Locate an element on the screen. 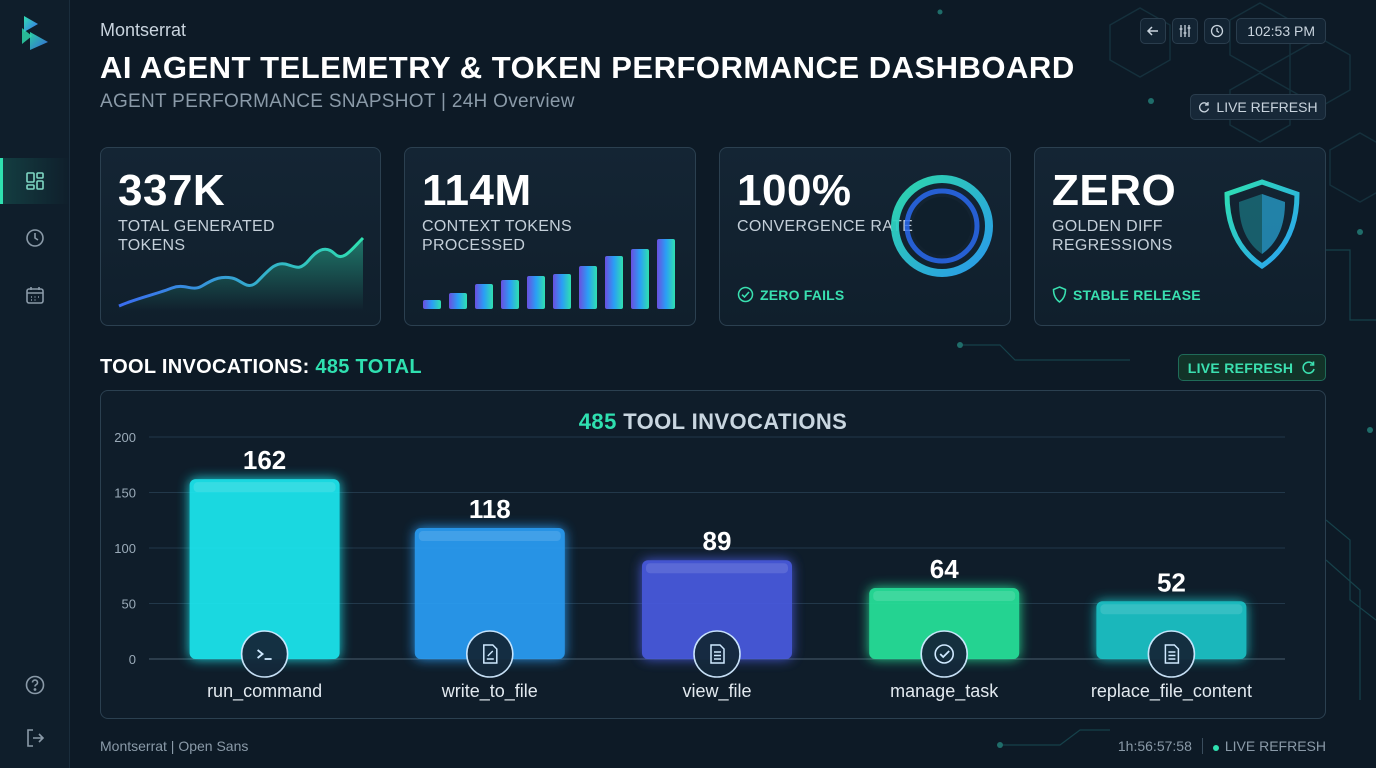 The width and height of the screenshot is (1376, 768). help-icon is located at coordinates (35, 685).